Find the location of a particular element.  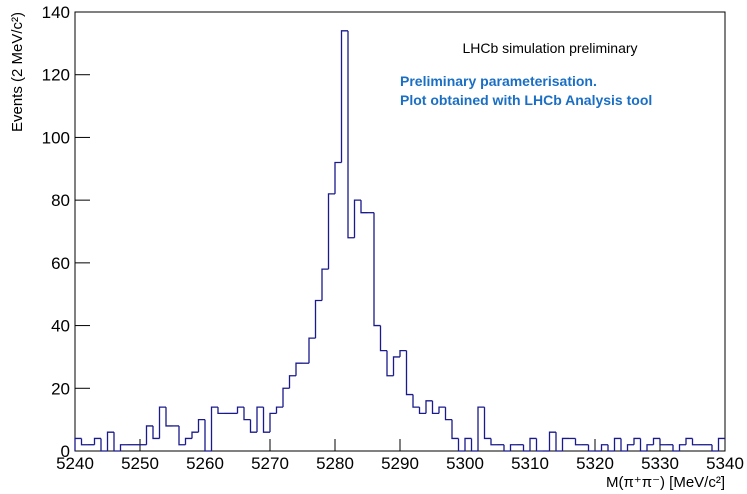

annotation: Plot obtained with LHCb Analysis tool is located at coordinates (526, 100).